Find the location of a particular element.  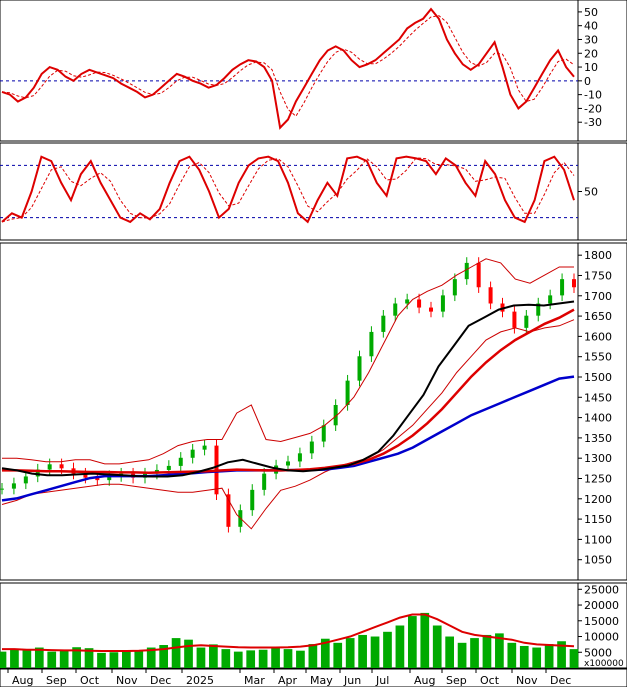

oscillator-2-signal-line is located at coordinates (288, 190).